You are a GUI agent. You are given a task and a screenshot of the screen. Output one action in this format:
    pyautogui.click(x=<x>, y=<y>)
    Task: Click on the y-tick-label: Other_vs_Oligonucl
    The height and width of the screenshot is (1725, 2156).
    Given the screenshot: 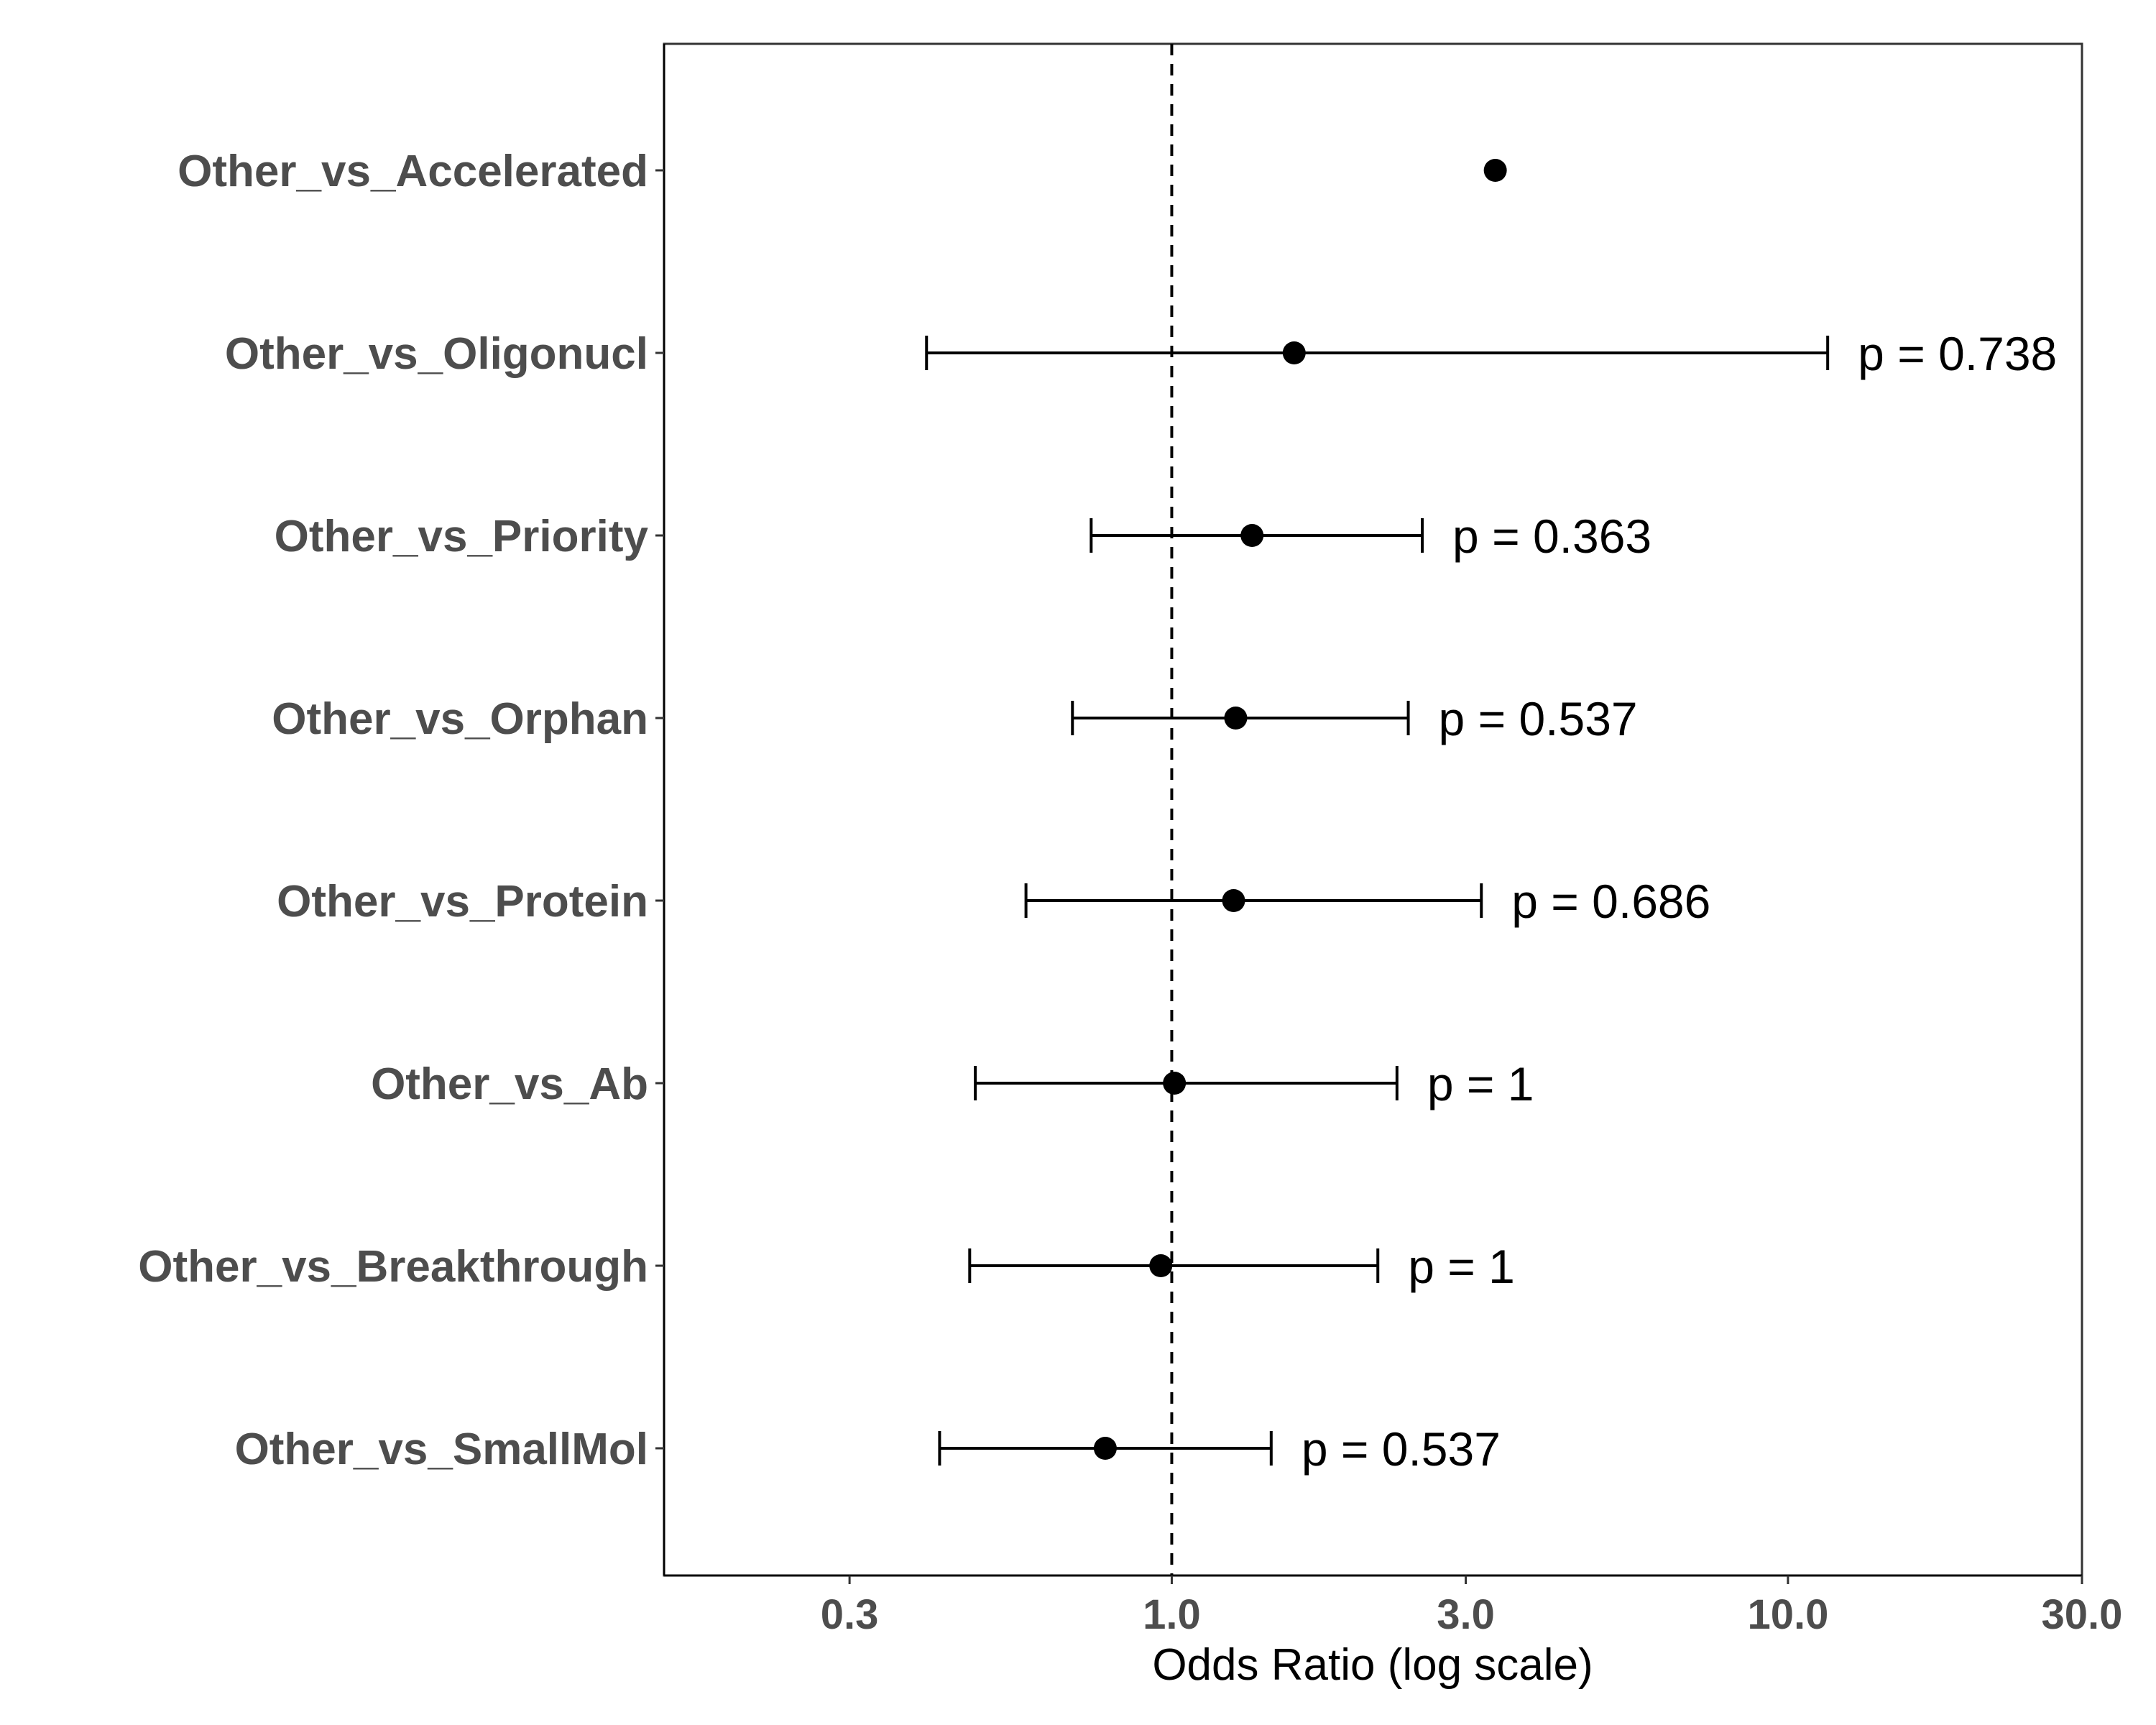 What is the action you would take?
    pyautogui.click(x=437, y=354)
    